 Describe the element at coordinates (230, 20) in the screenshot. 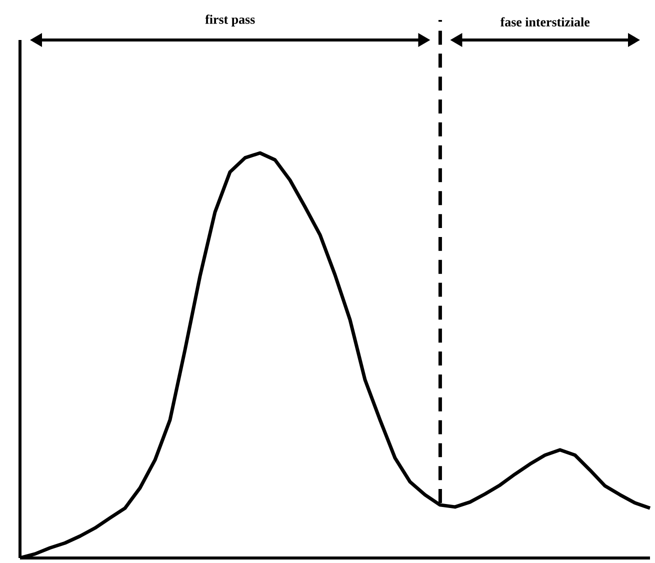

I see `text: first pass` at that location.